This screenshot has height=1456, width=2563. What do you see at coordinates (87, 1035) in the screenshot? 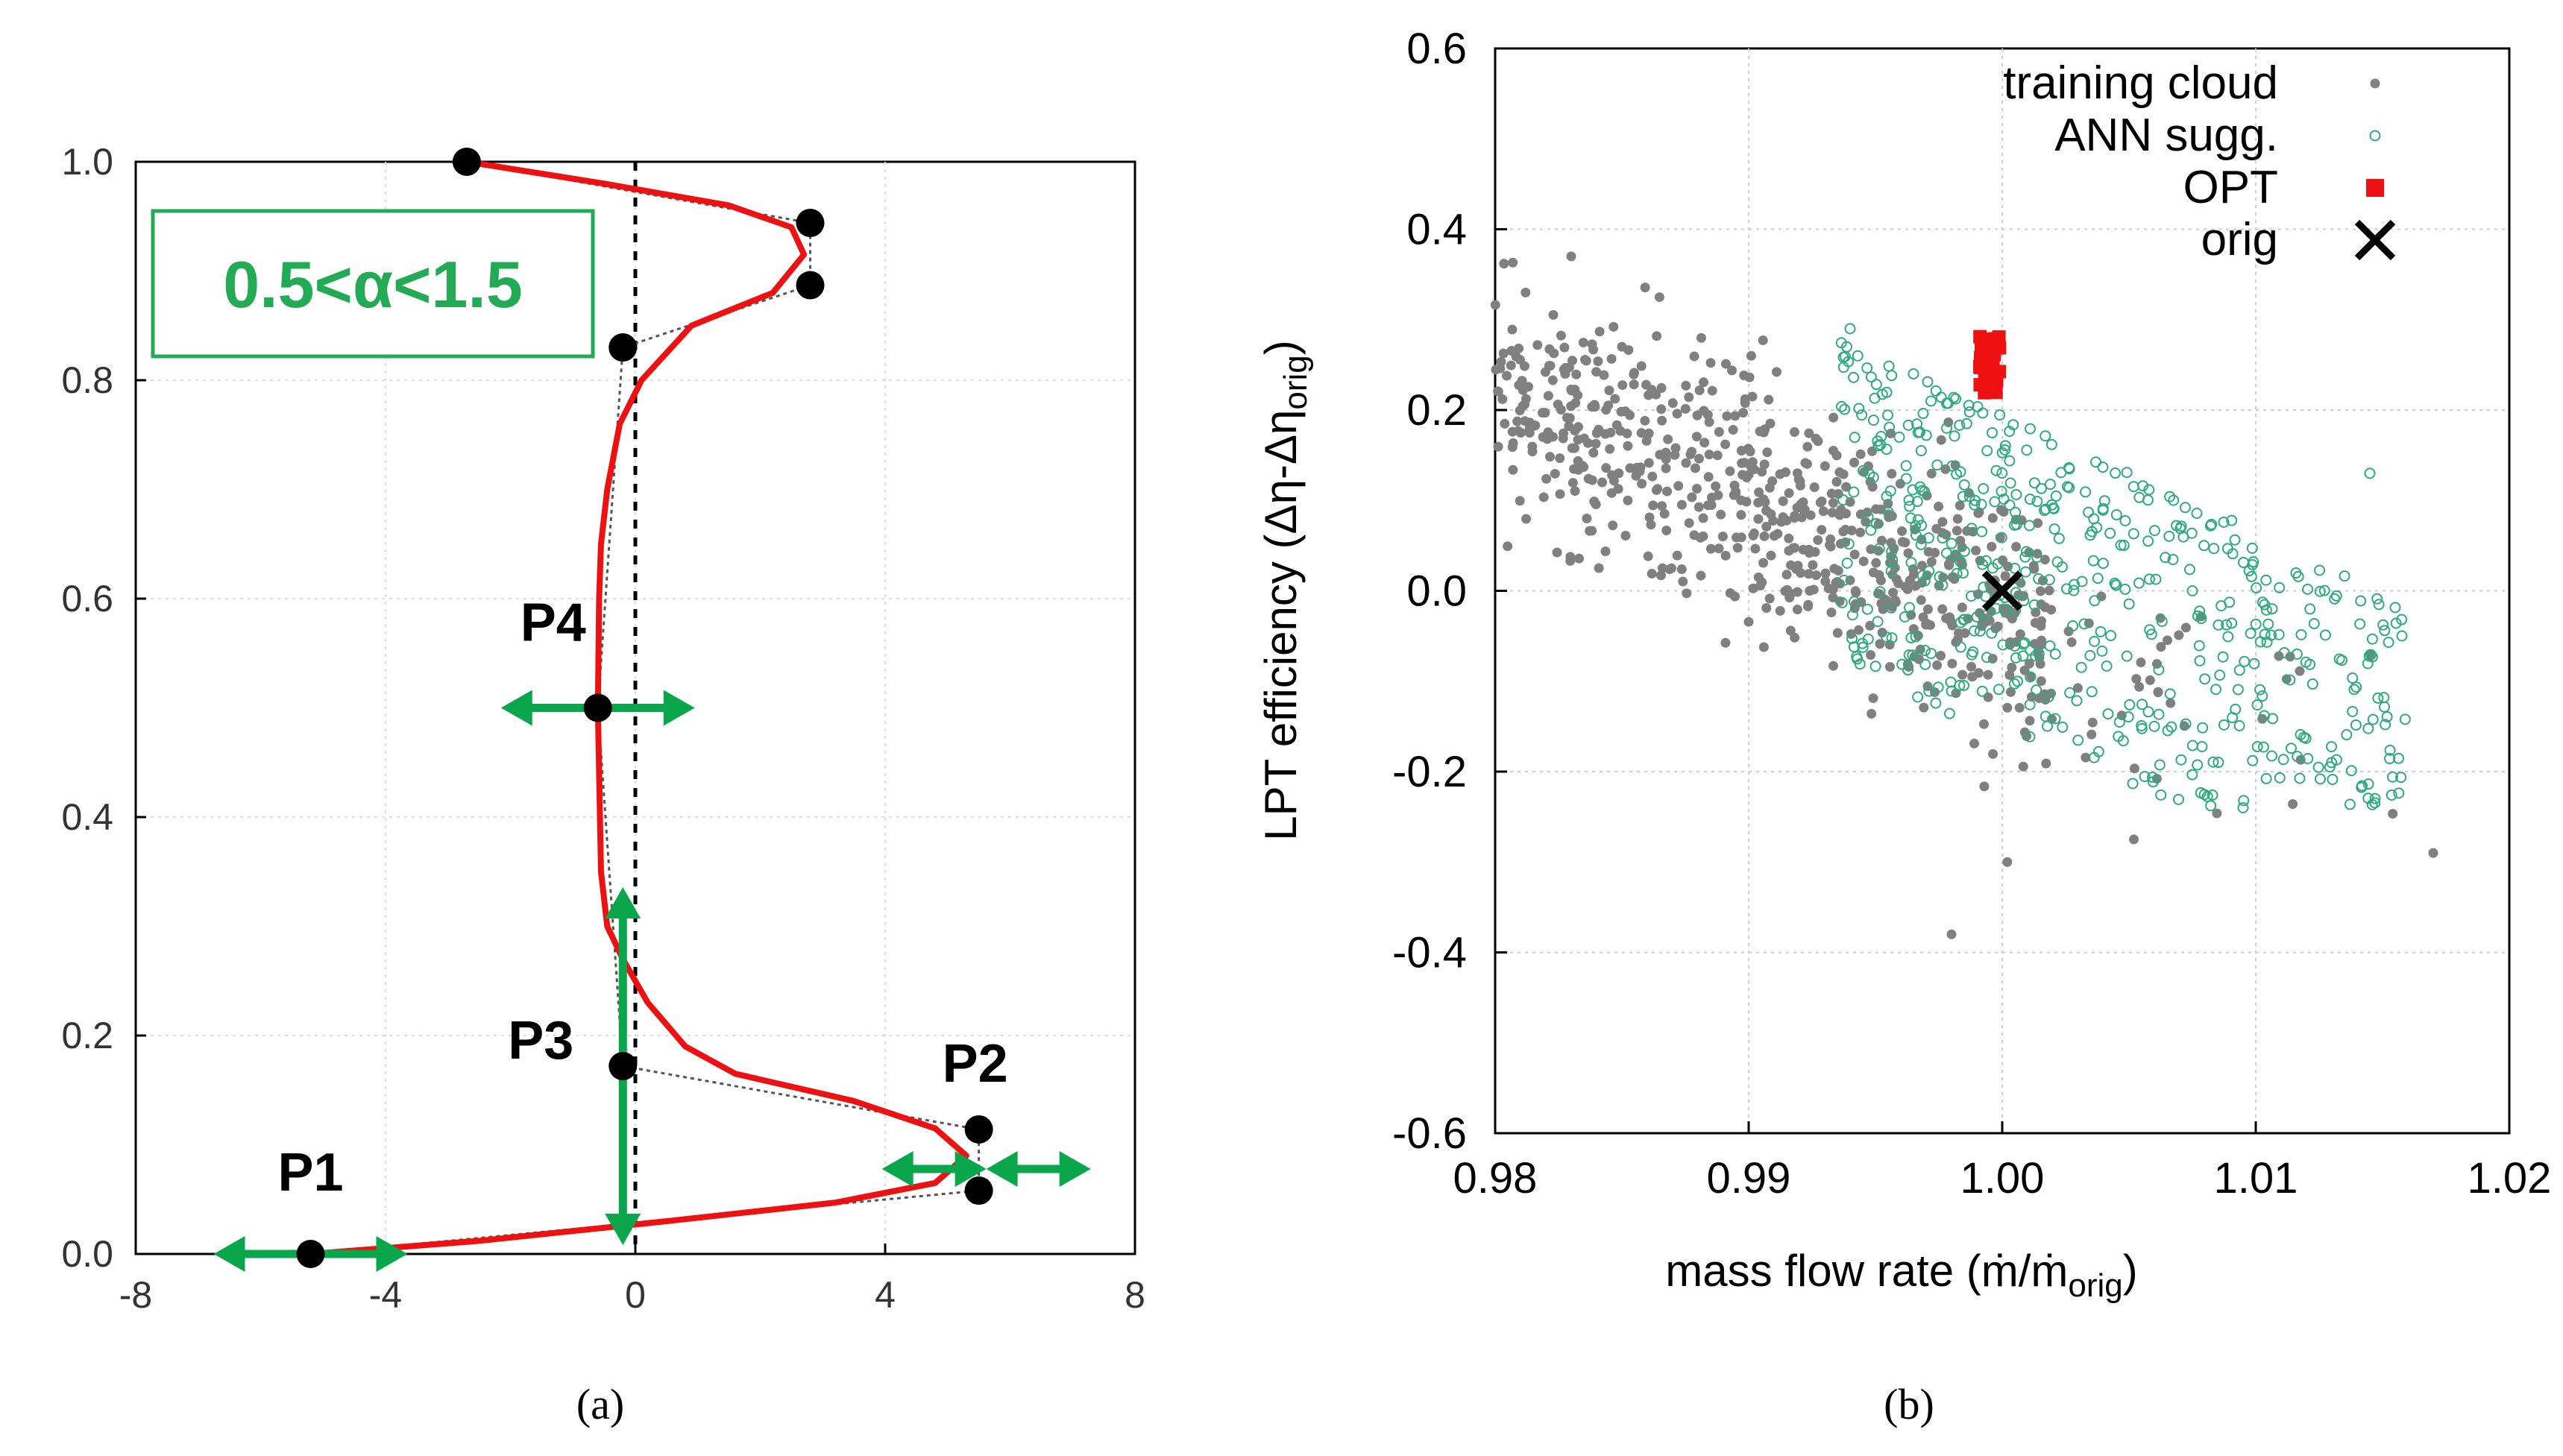
I see `a-ytick-label: 0.2` at bounding box center [87, 1035].